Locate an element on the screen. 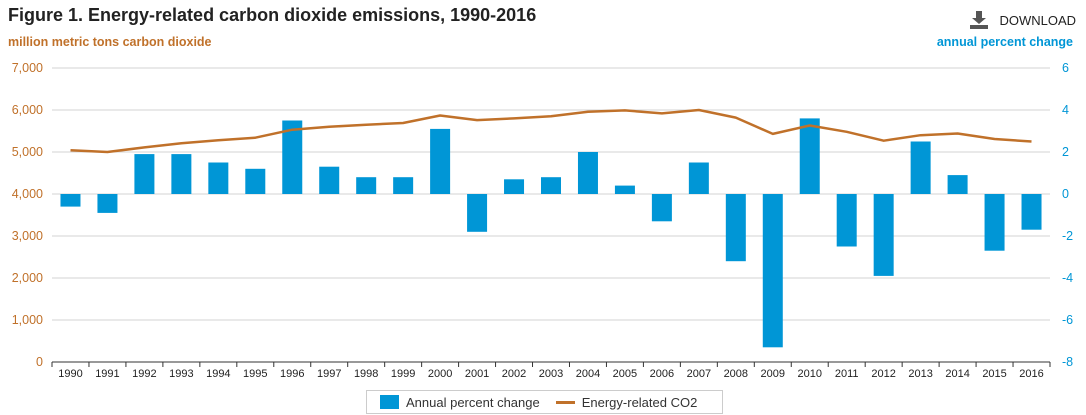 Image resolution: width=1086 pixels, height=415 pixels. bar-2008 is located at coordinates (735, 228).